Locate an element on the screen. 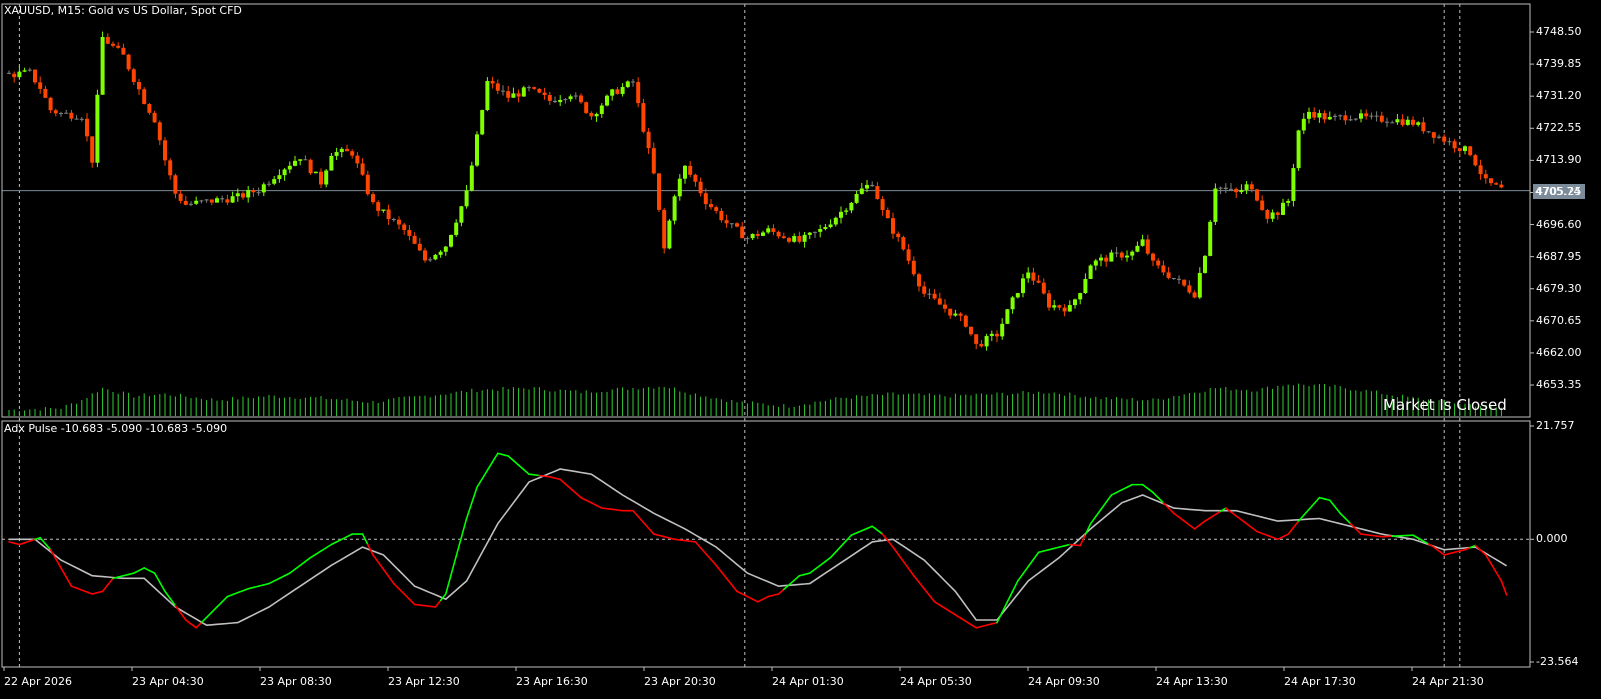 Image resolution: width=1601 pixels, height=699 pixels. time-tick-label: 23 Apr 08:30 is located at coordinates (296, 681).